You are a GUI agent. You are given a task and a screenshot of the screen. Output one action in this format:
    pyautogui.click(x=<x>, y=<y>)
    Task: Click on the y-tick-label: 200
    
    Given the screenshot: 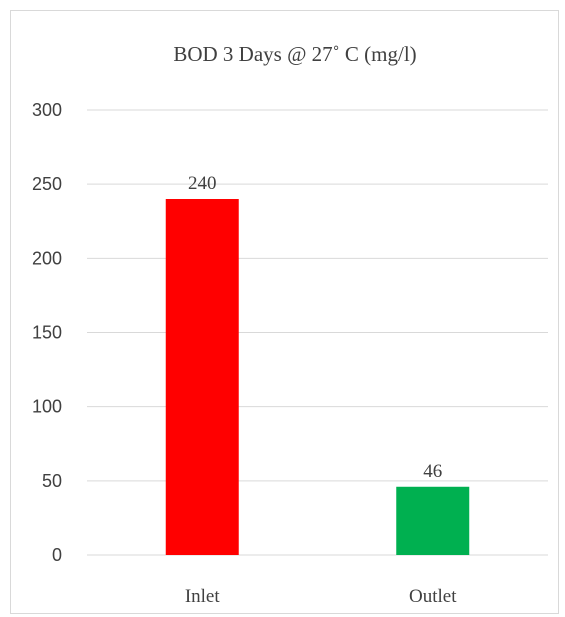 What is the action you would take?
    pyautogui.click(x=47, y=258)
    